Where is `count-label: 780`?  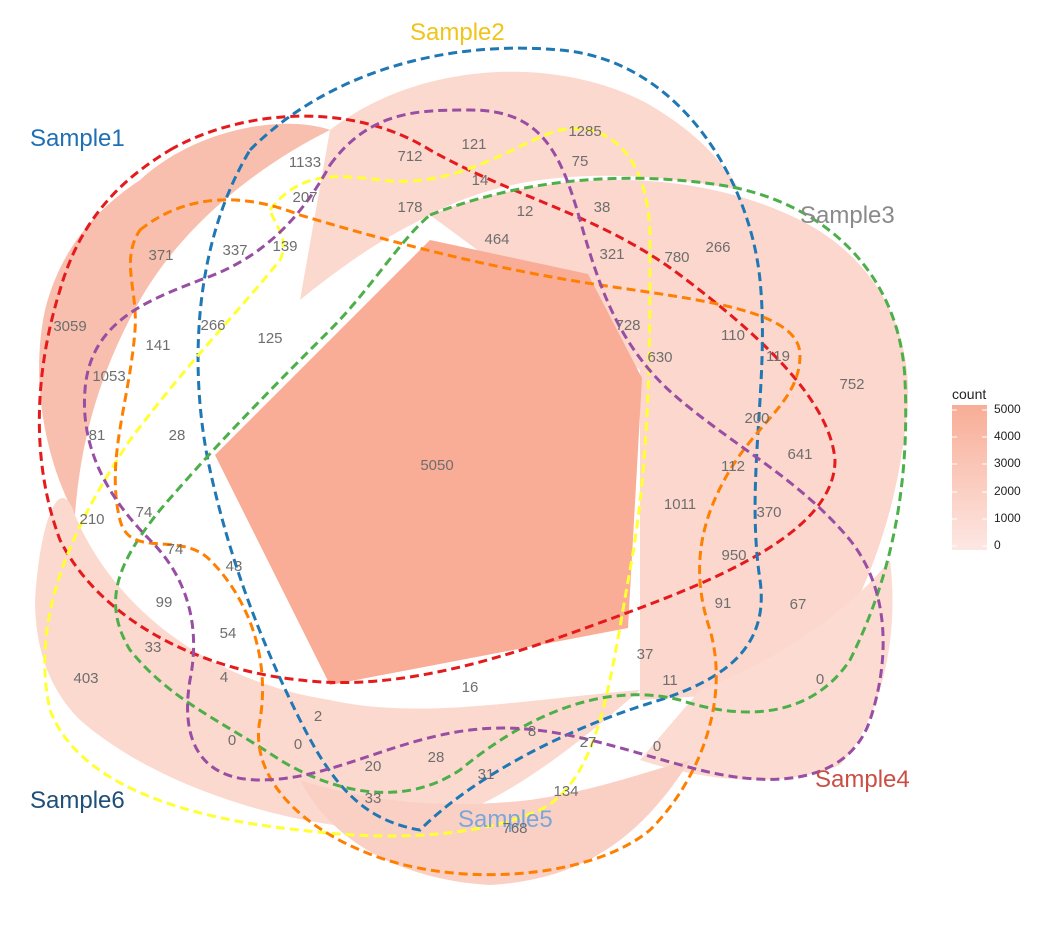
count-label: 780 is located at coordinates (676, 257).